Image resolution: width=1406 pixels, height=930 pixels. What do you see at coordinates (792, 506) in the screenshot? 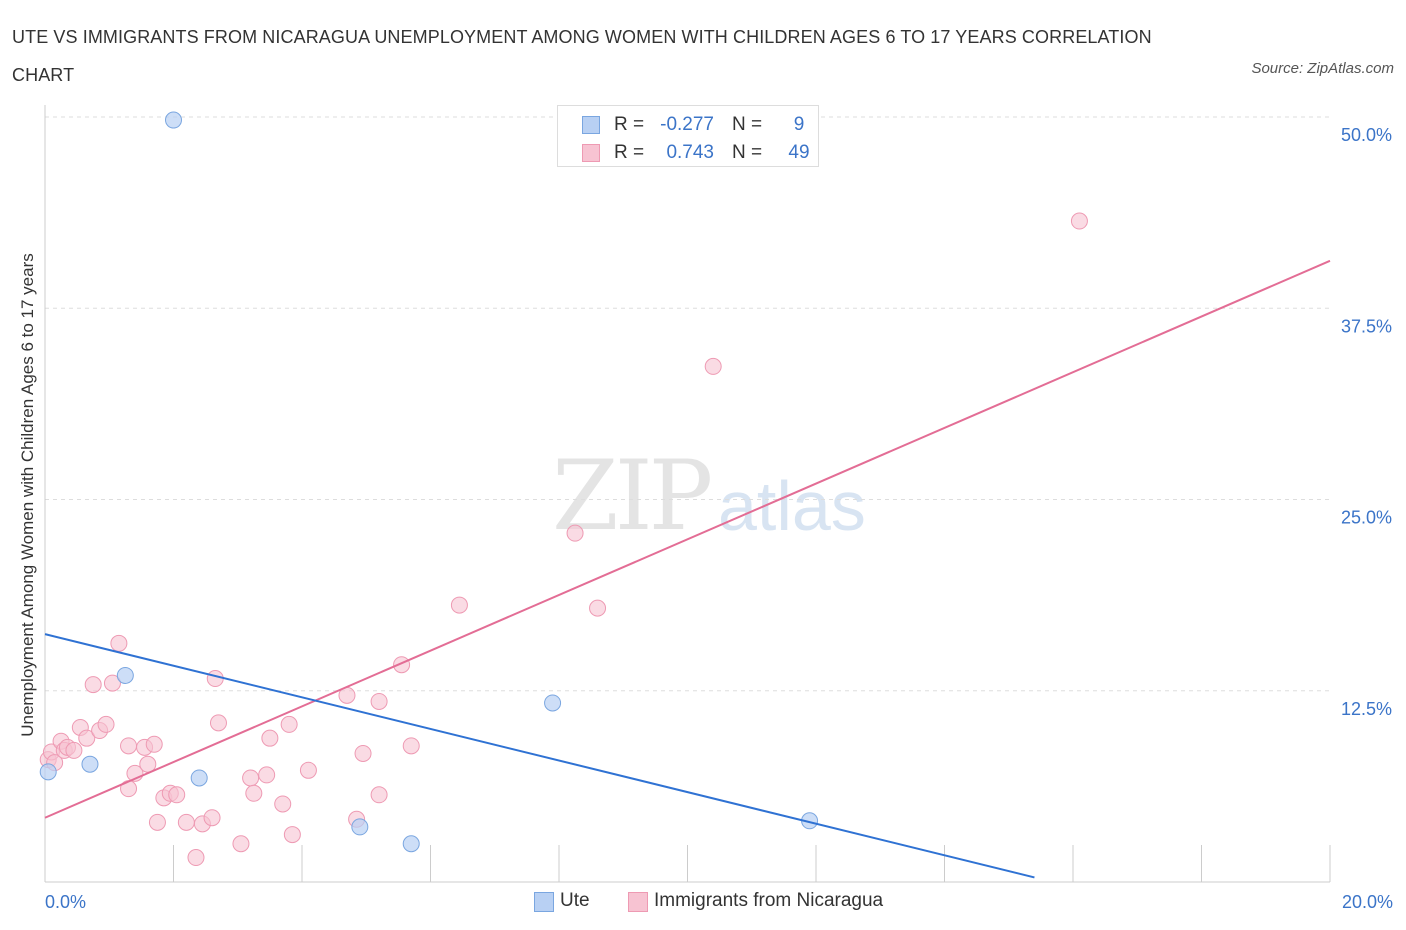
I see `watermark-atlas: atlas` at bounding box center [792, 506].